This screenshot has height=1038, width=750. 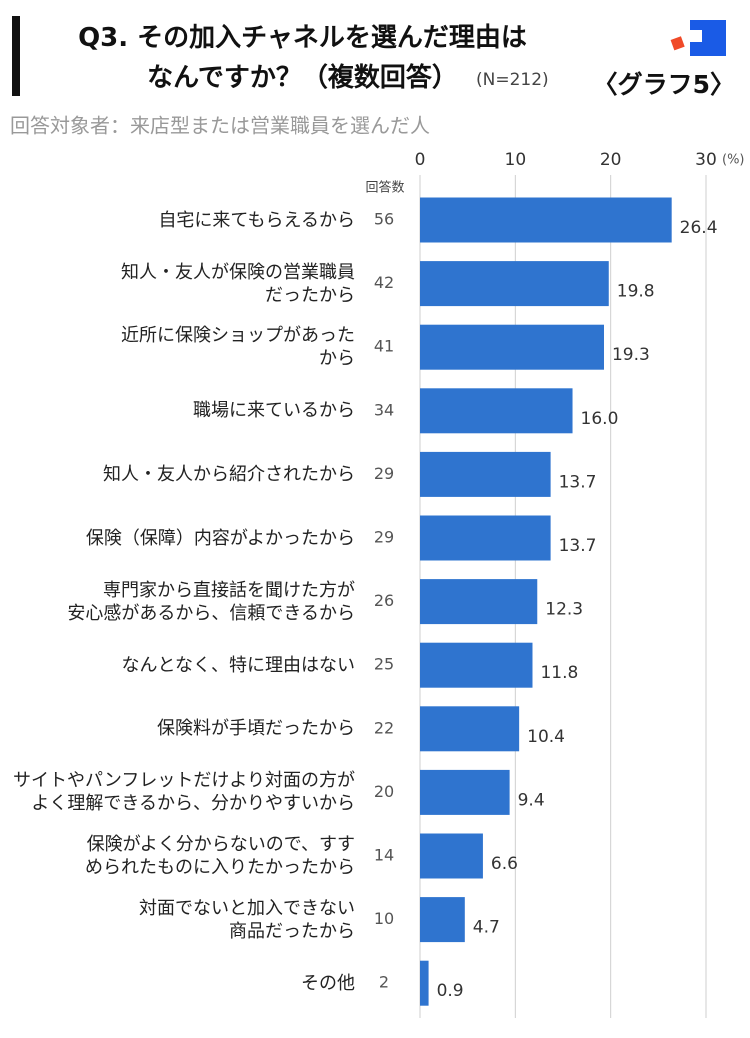 What do you see at coordinates (546, 737) in the screenshot?
I see `value-label: 10.4` at bounding box center [546, 737].